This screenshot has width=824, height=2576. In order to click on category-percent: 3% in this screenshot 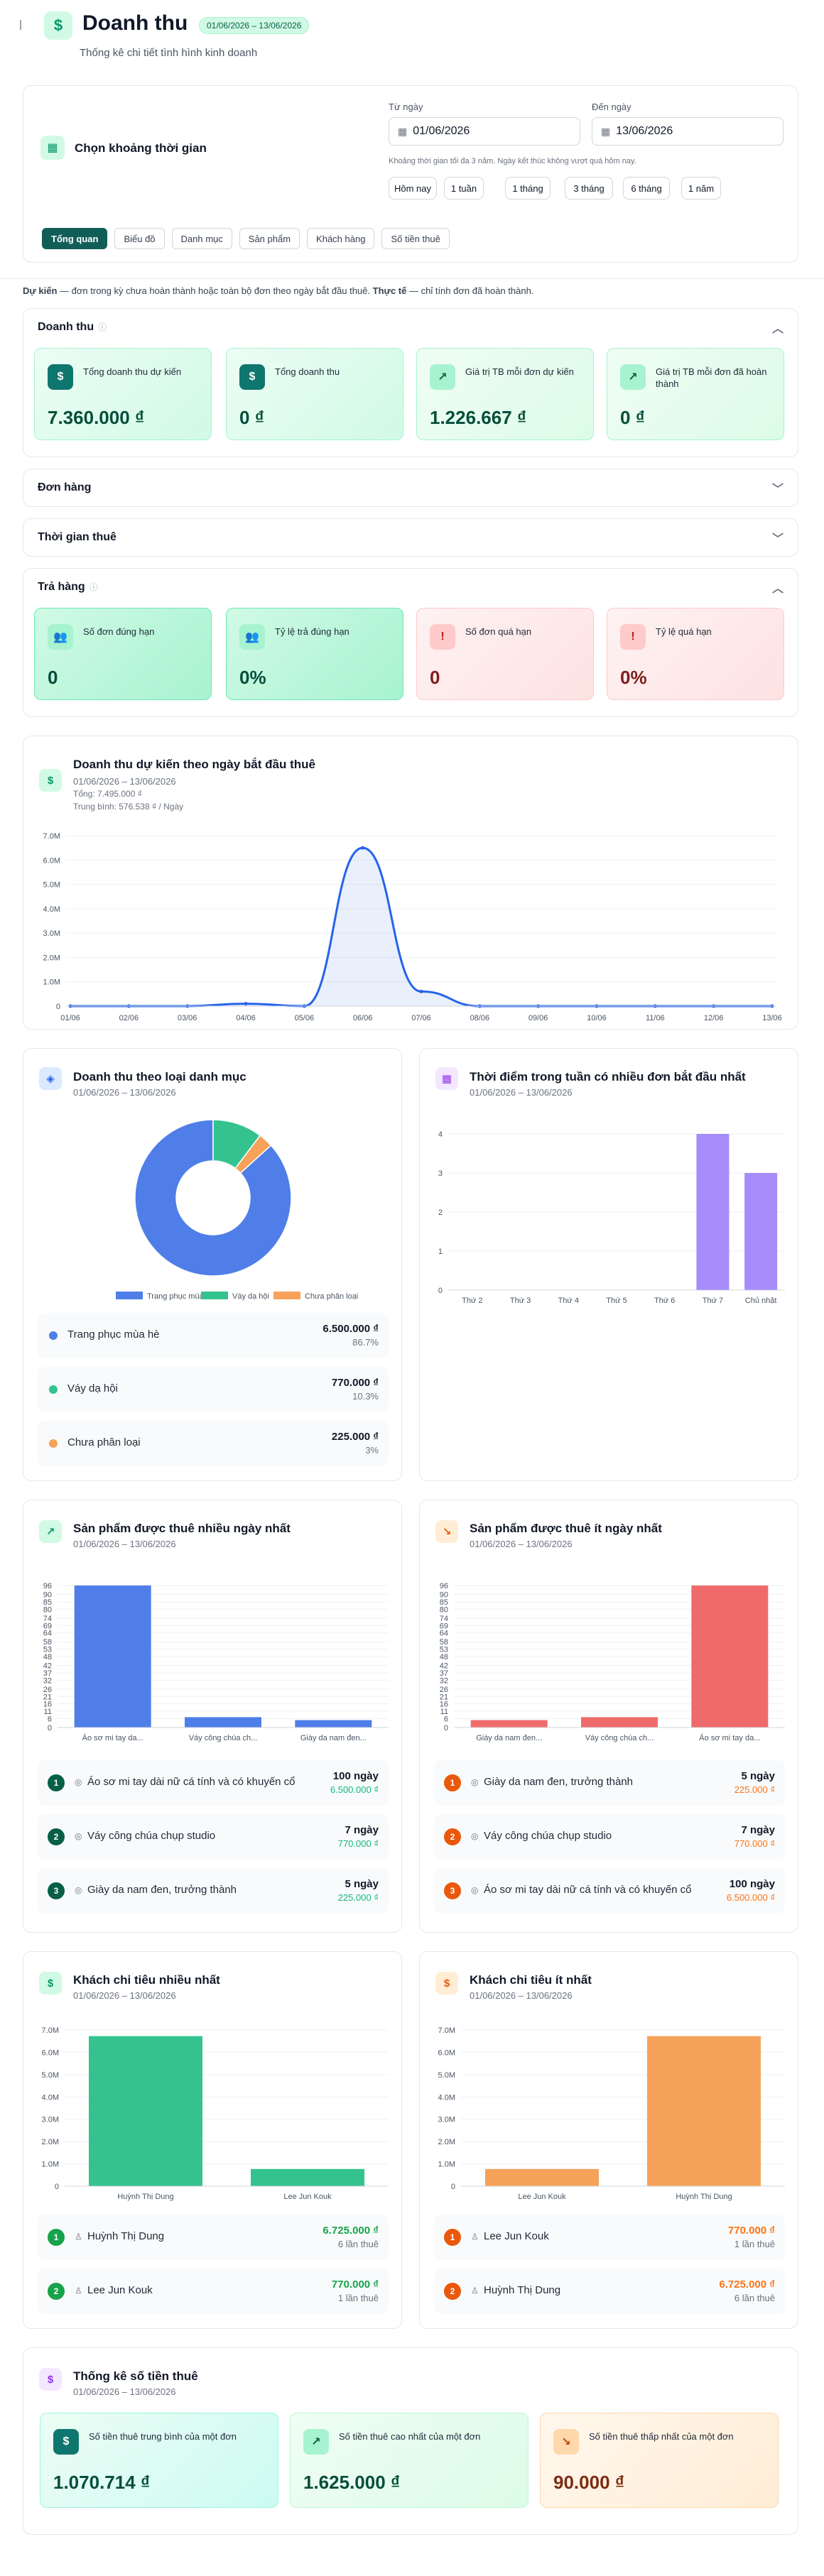, I will do `click(372, 1450)`.